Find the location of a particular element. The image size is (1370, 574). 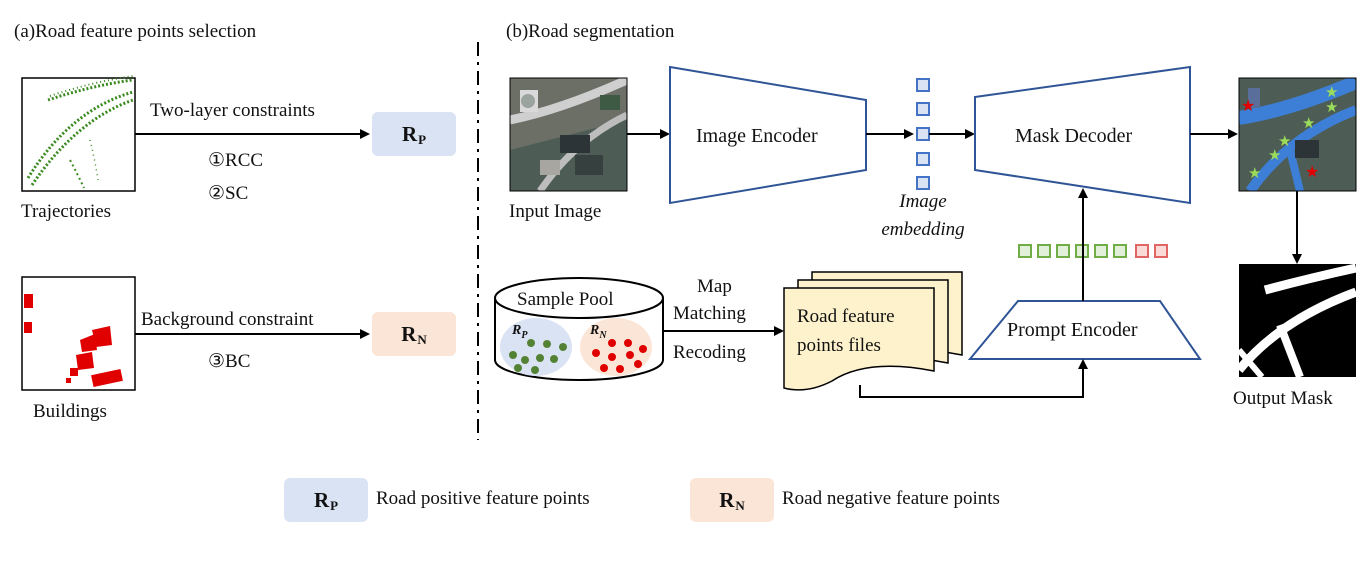

pool-rn-sub: N is located at coordinates (603, 335).